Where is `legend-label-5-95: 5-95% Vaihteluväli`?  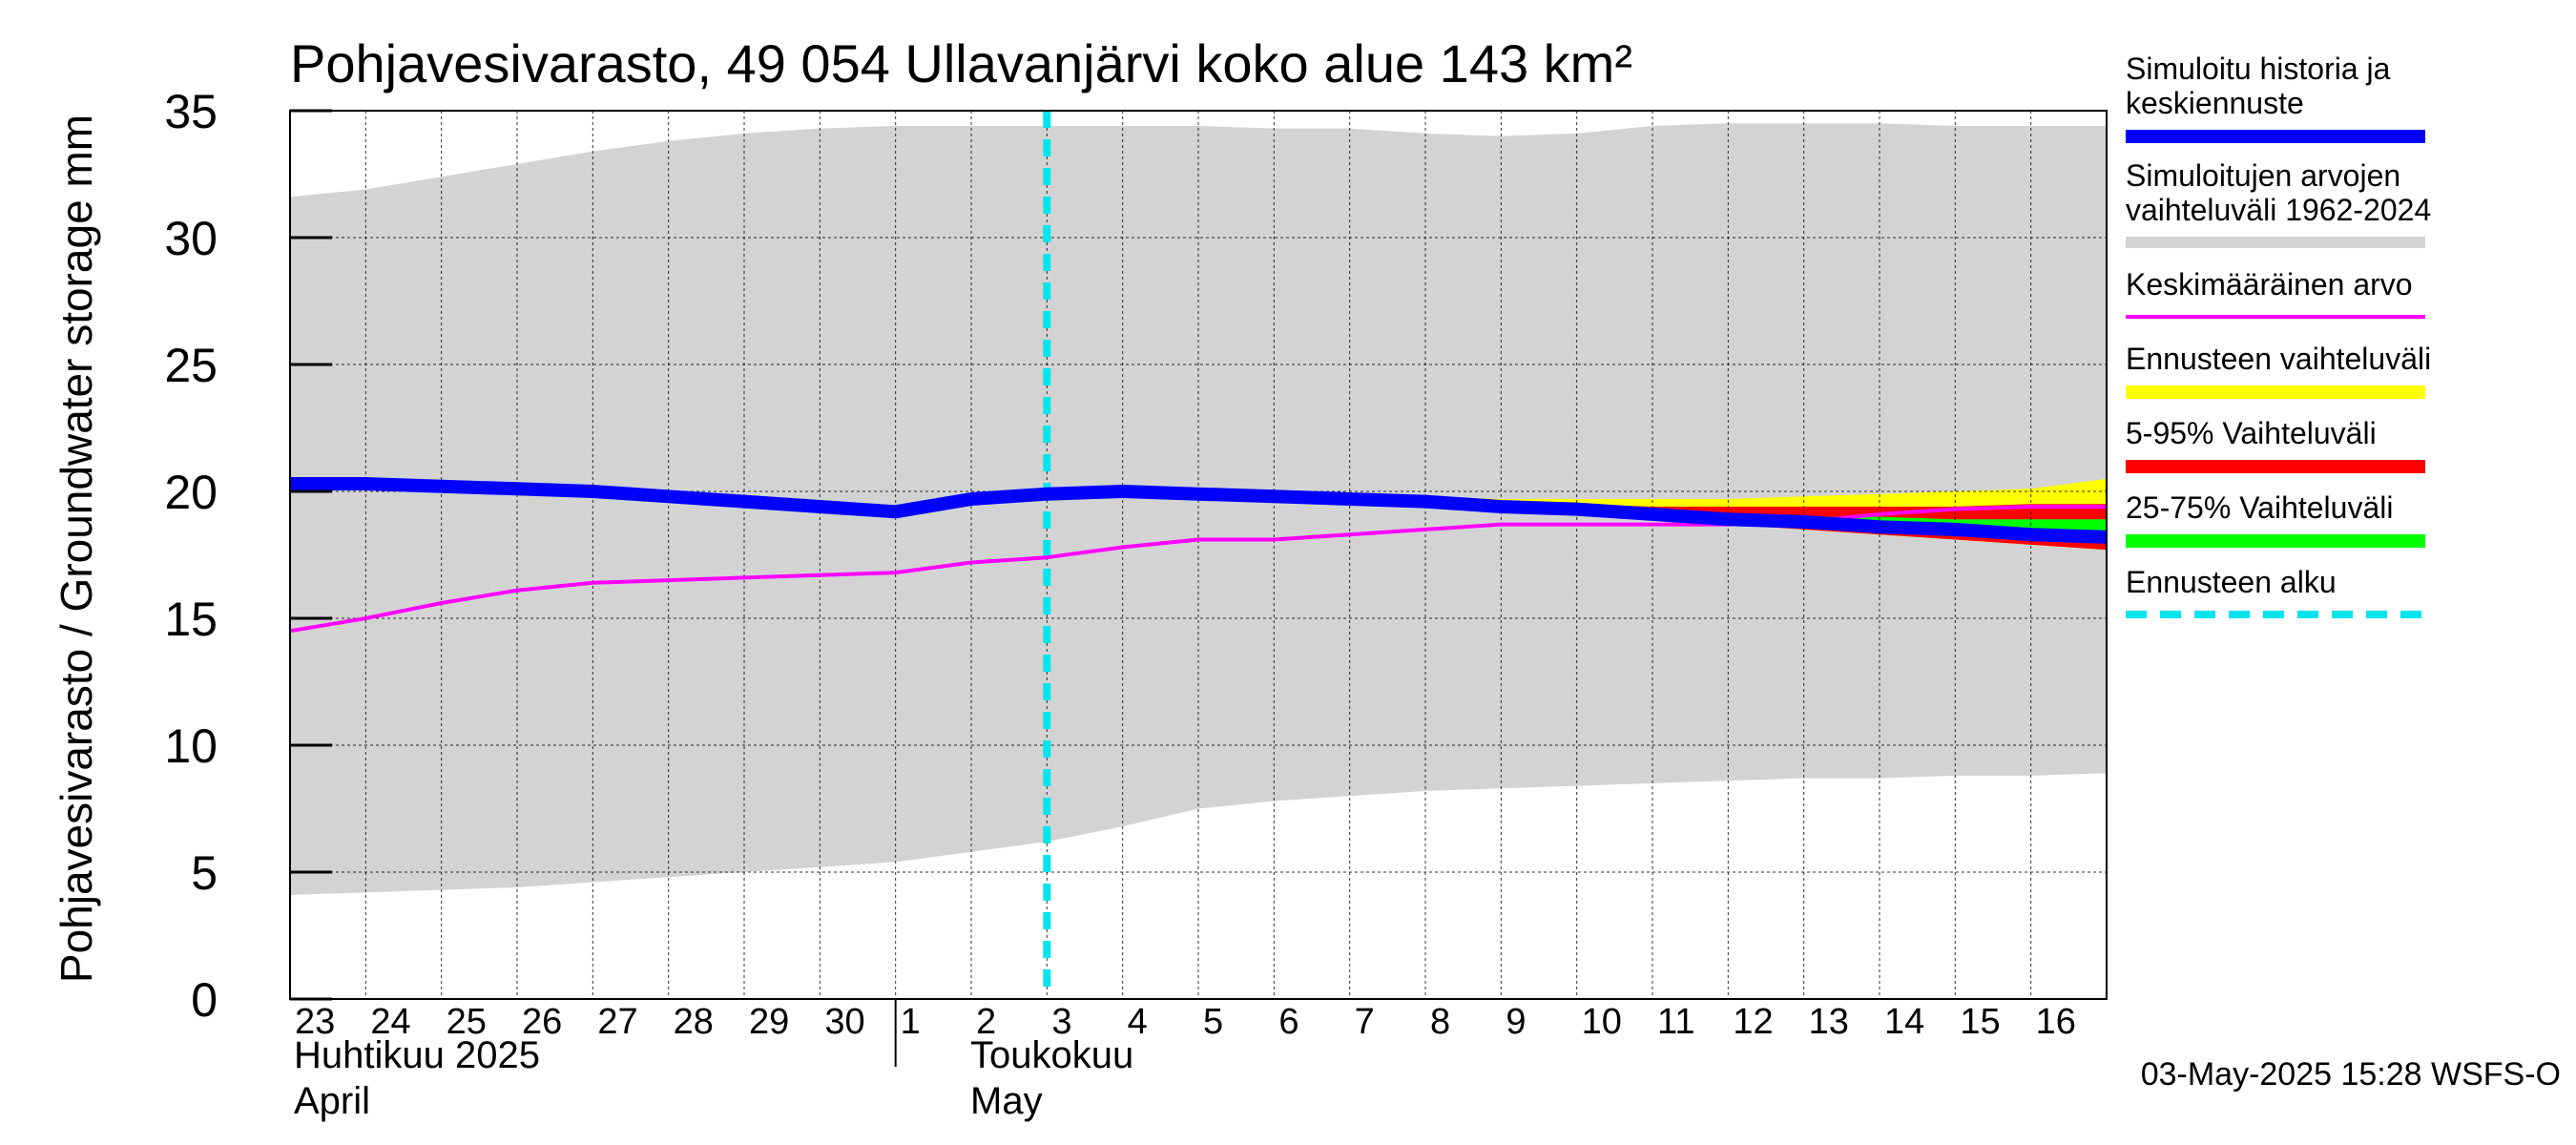
legend-label-5-95: 5-95% Vaihteluväli is located at coordinates (2251, 433).